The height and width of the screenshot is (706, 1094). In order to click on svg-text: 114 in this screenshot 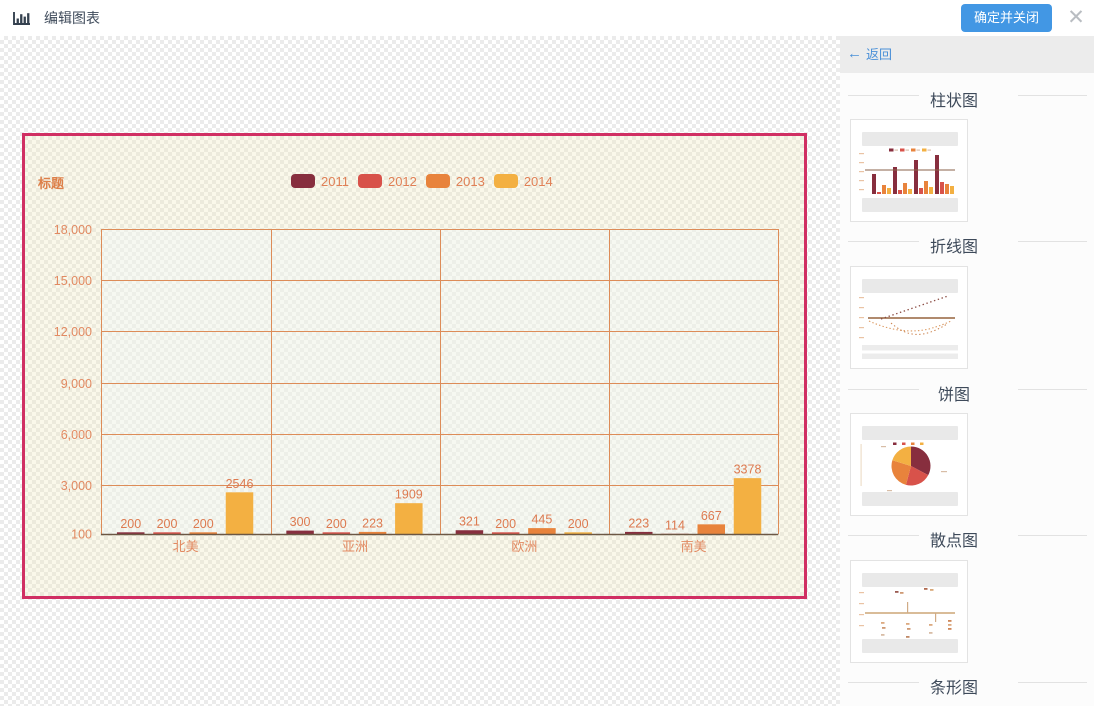, I will do `click(675, 525)`.